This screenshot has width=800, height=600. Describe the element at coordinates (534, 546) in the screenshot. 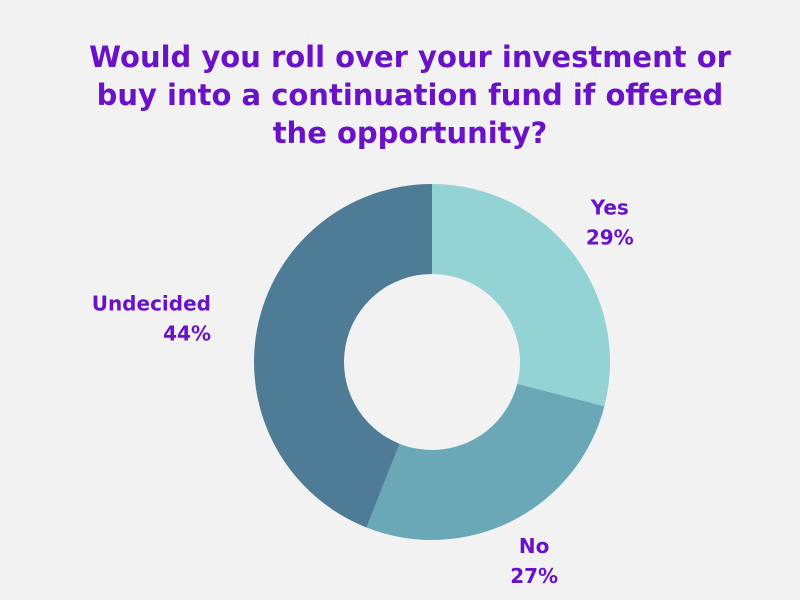

I see `slice-label: No` at that location.